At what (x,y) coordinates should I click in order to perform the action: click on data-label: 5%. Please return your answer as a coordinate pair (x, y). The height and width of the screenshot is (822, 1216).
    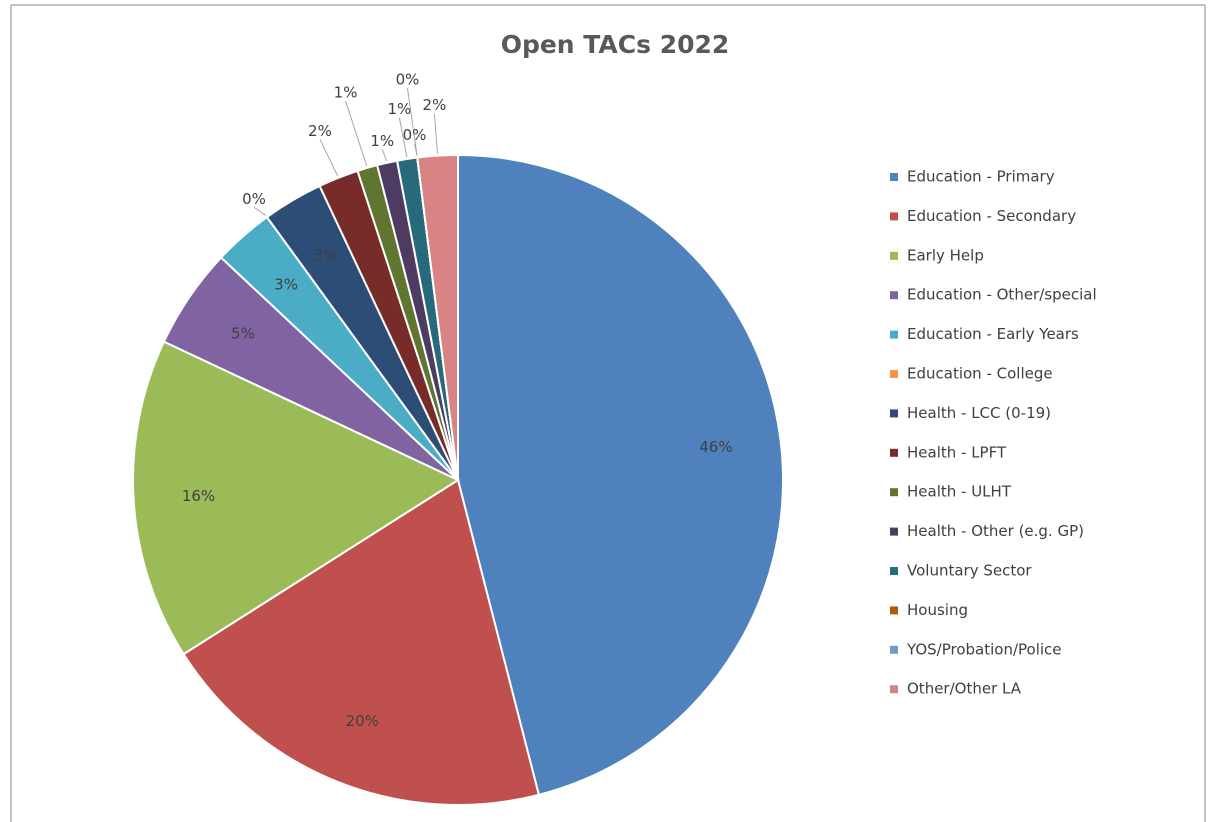
    Looking at the image, I should click on (243, 333).